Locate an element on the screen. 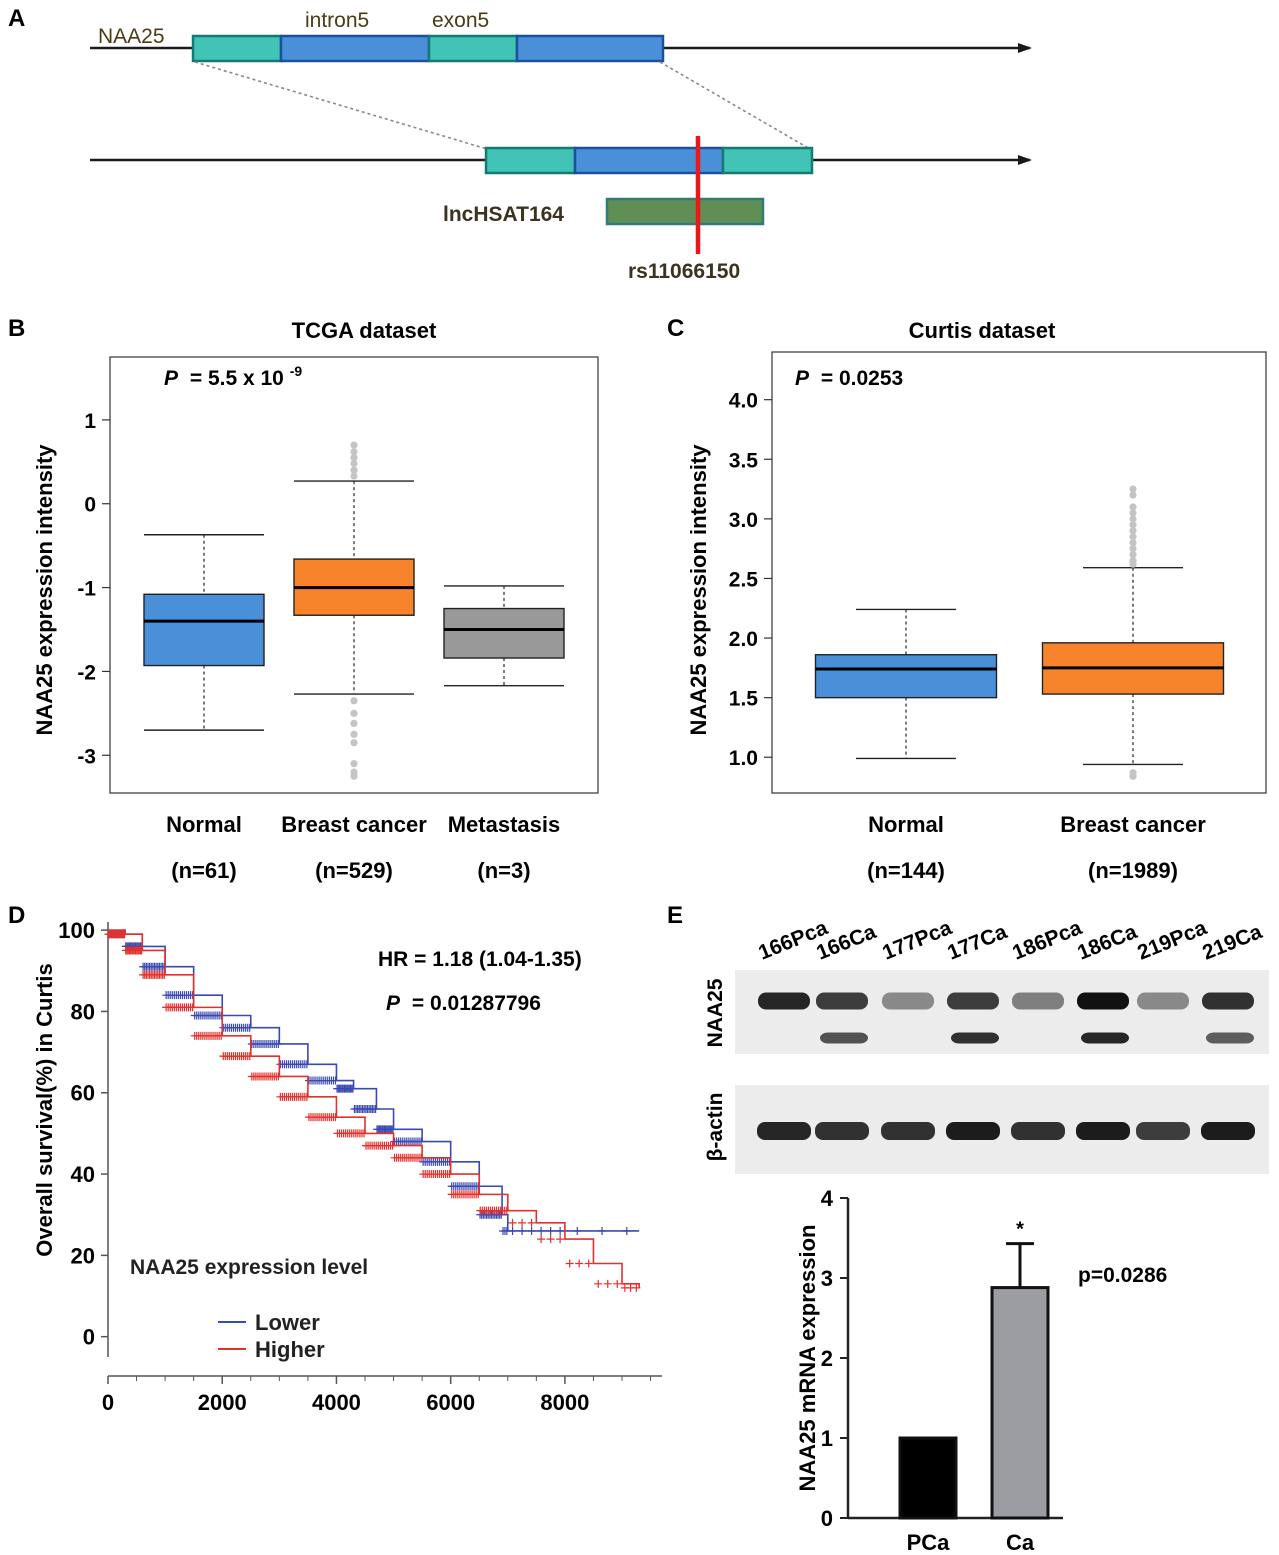 The height and width of the screenshot is (1555, 1279). survival-series-higher is located at coordinates (372, 1110).